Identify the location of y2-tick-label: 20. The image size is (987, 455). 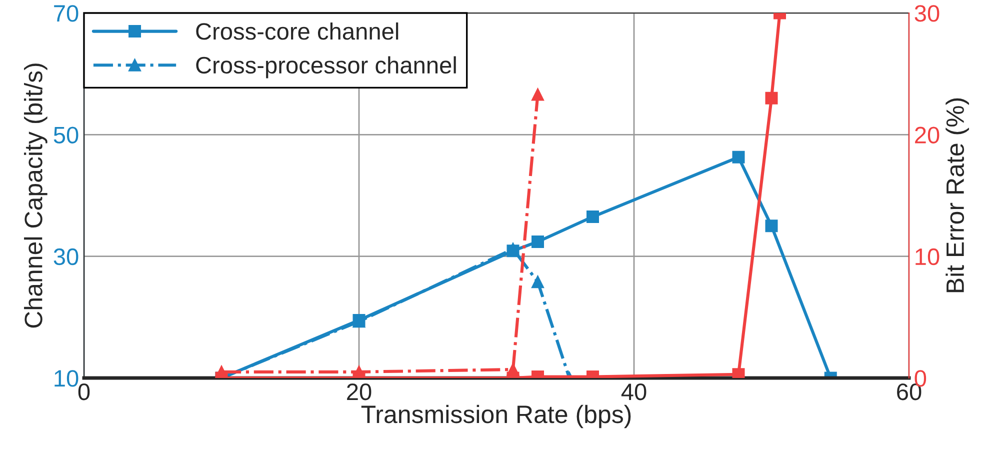
(927, 135).